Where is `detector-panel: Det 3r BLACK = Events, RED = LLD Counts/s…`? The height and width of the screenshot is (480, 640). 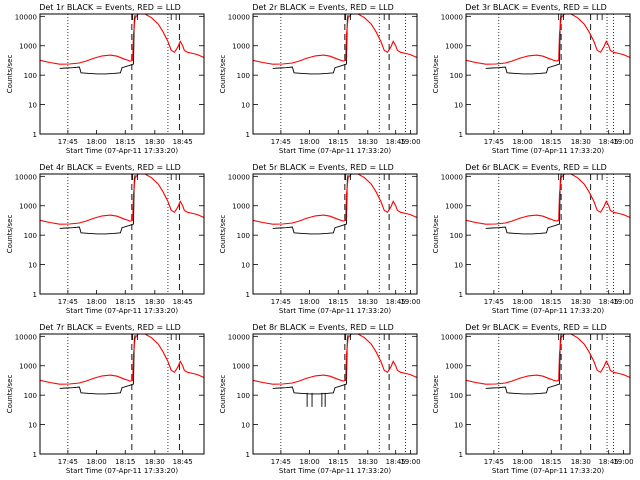 detector-panel: Det 3r BLACK = Events, RED = LLD Counts/s… is located at coordinates (533, 79).